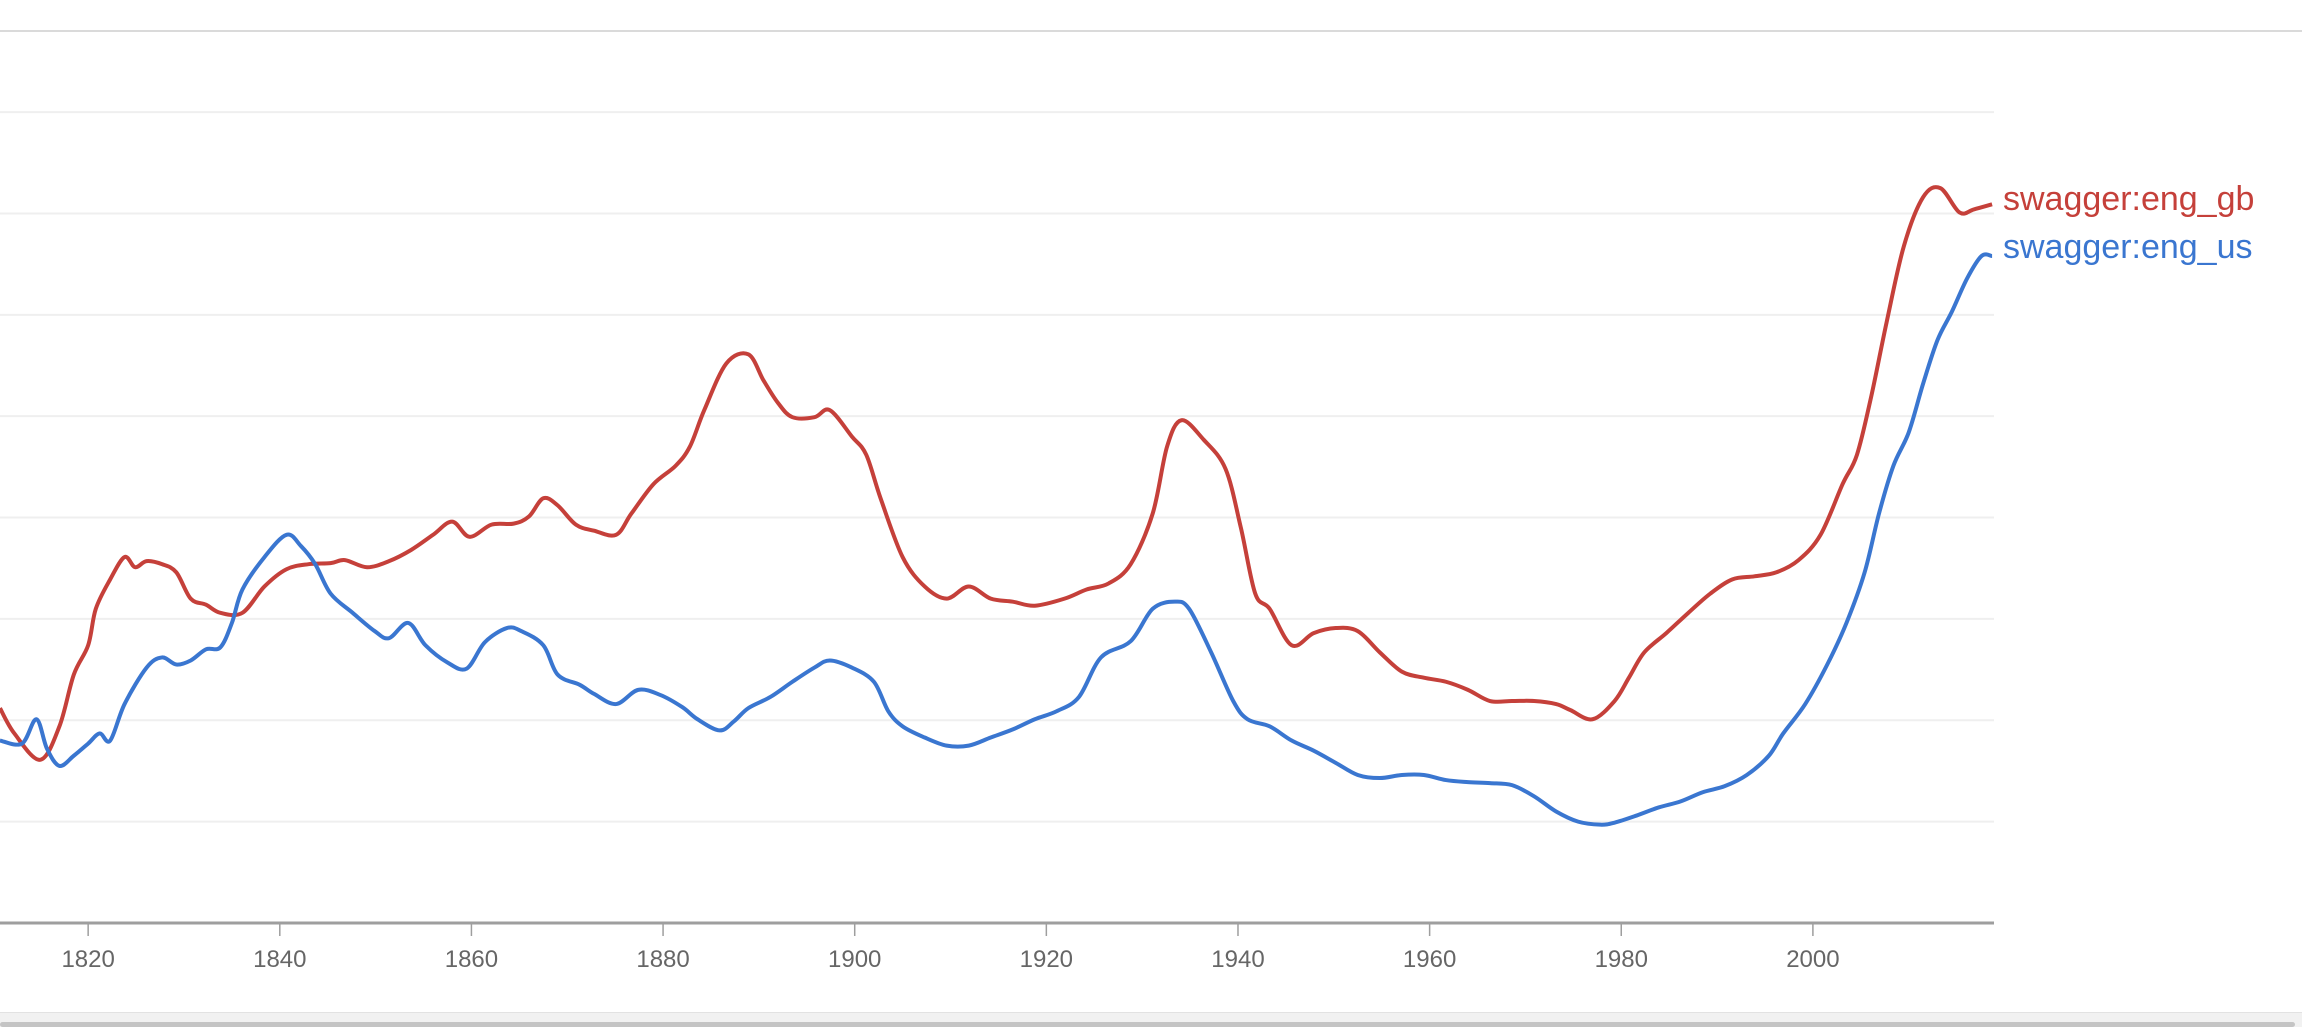 The image size is (2302, 1027). What do you see at coordinates (854, 959) in the screenshot?
I see `x-tick-label: 1900` at bounding box center [854, 959].